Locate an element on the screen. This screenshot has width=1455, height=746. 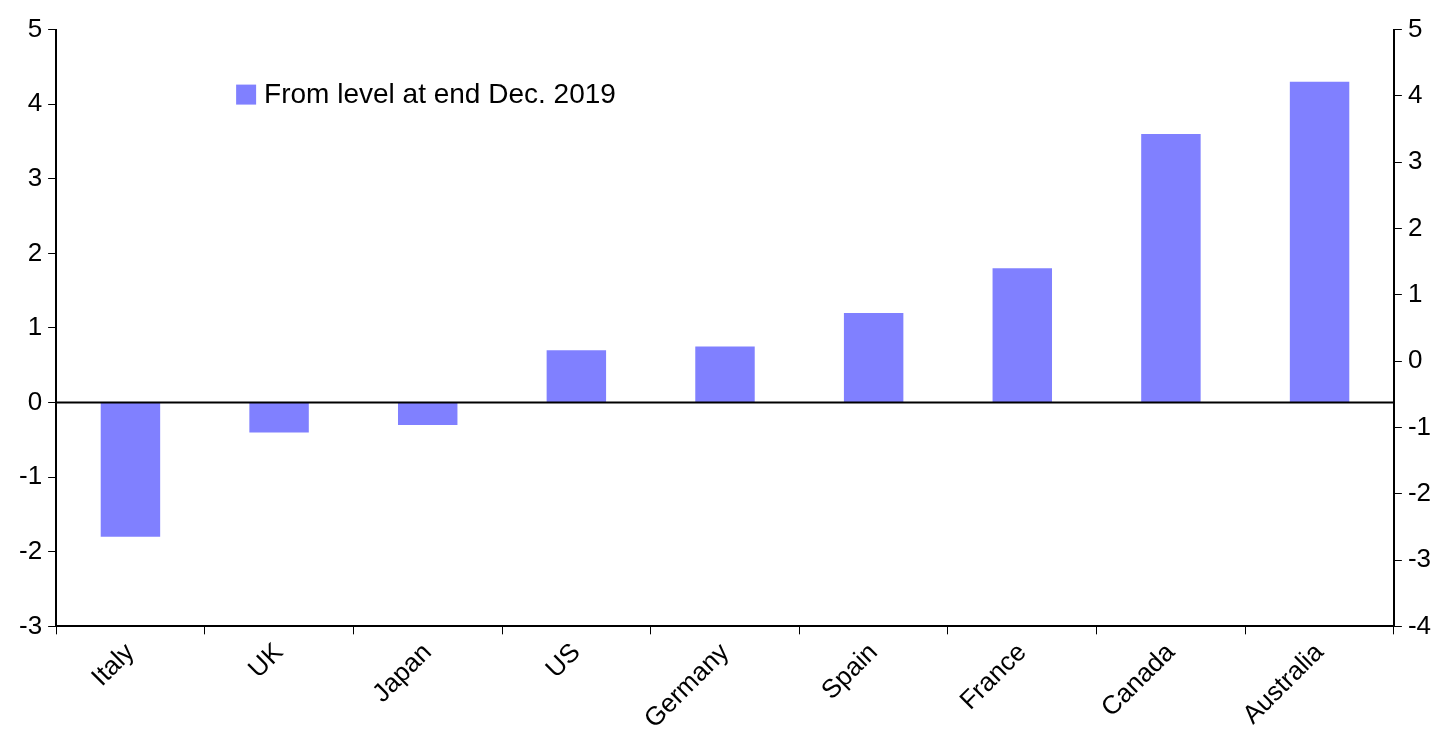
y-tick-label: -1 is located at coordinates (30, 475).